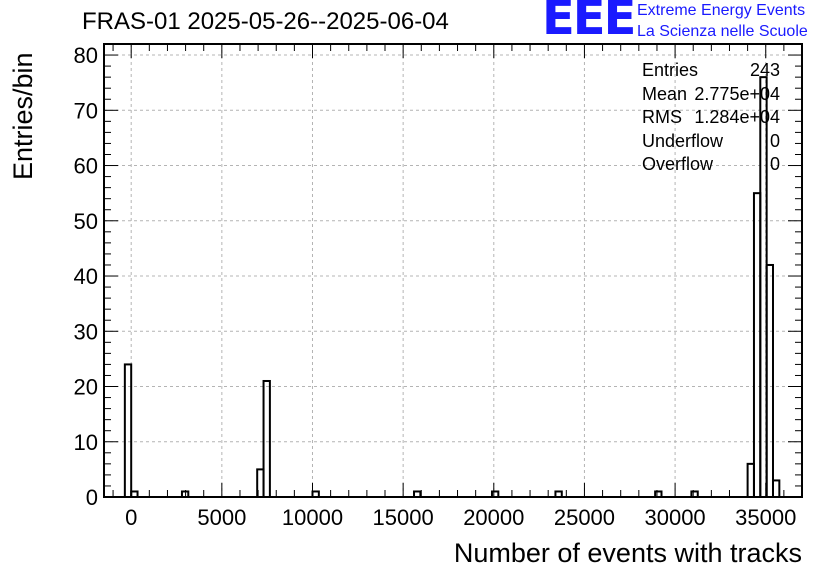 The image size is (836, 572). What do you see at coordinates (86, 166) in the screenshot?
I see `y-tick-label: 60` at bounding box center [86, 166].